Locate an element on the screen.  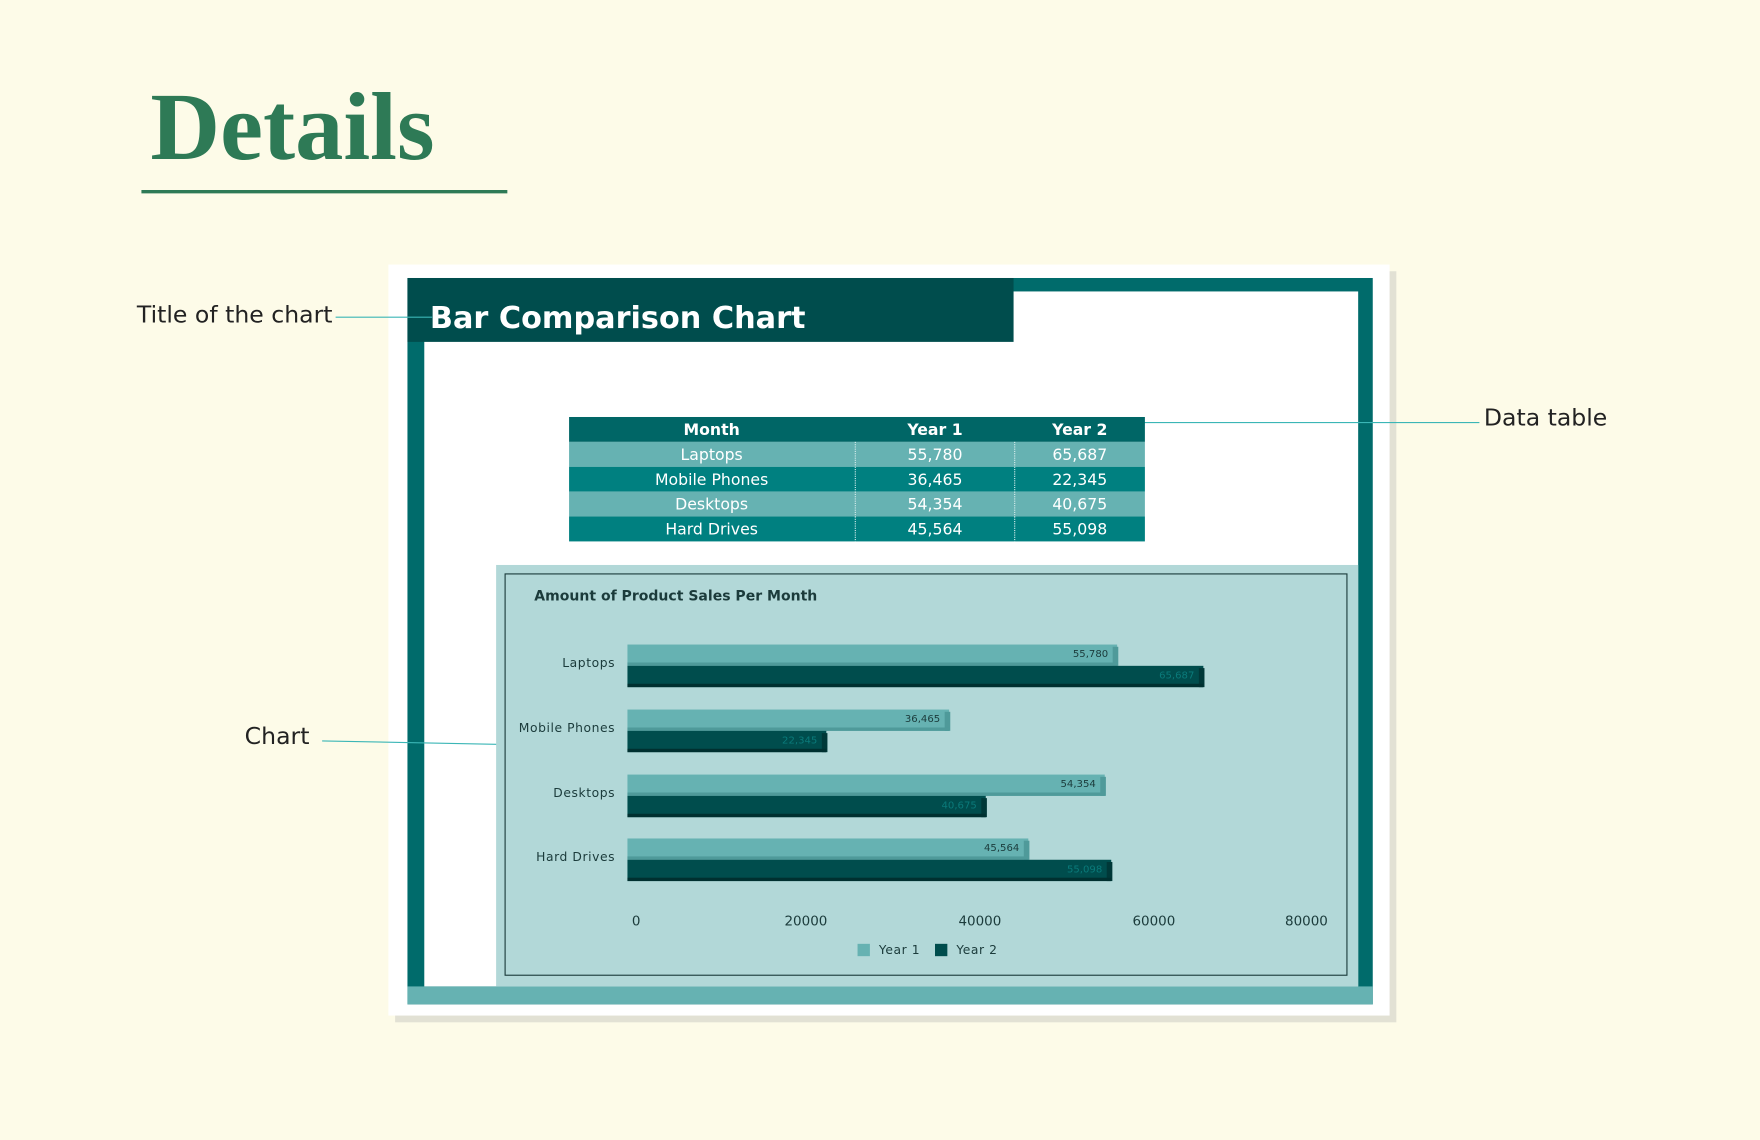
y-tick-label: Desktops is located at coordinates (584, 793).